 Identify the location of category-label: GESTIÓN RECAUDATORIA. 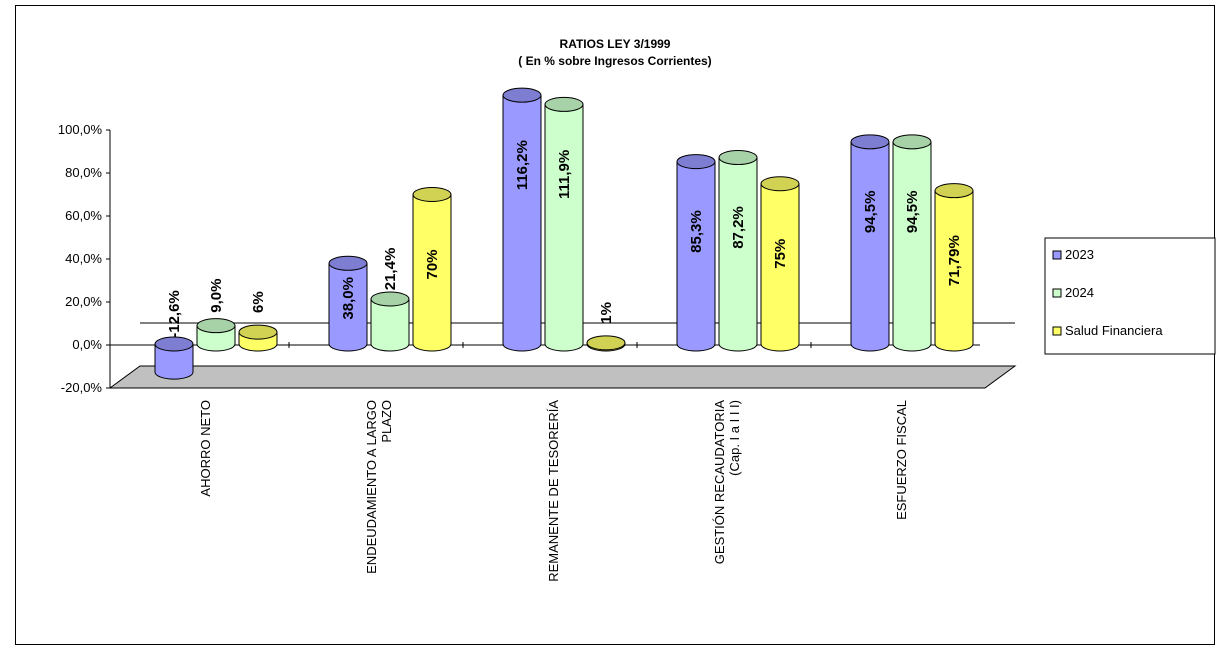
(719, 482).